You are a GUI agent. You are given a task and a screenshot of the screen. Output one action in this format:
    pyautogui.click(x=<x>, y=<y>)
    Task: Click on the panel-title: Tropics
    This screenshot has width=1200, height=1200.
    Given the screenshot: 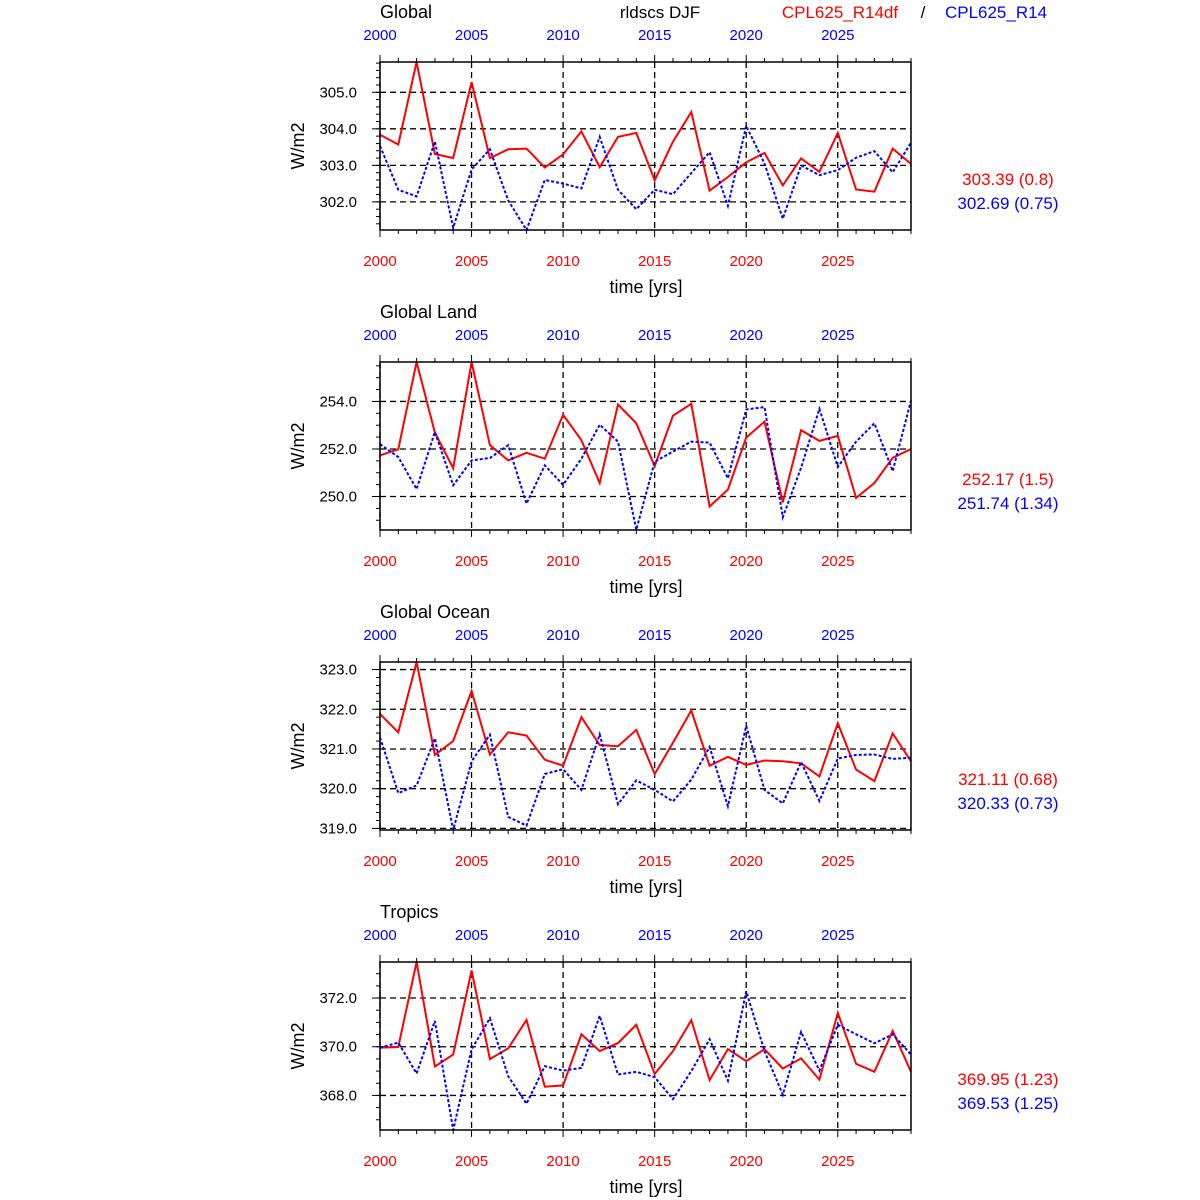 What is the action you would take?
    pyautogui.click(x=409, y=912)
    